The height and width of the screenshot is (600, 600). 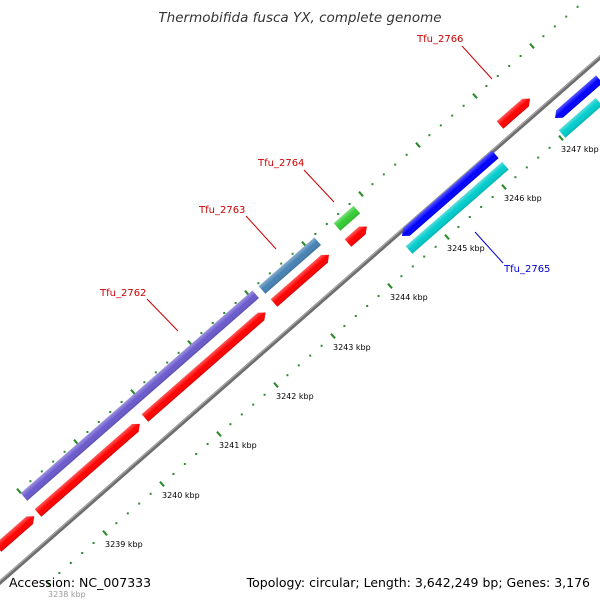 What do you see at coordinates (280, 163) in the screenshot?
I see `gene-label-tfu-2764: Tfu_2764` at bounding box center [280, 163].